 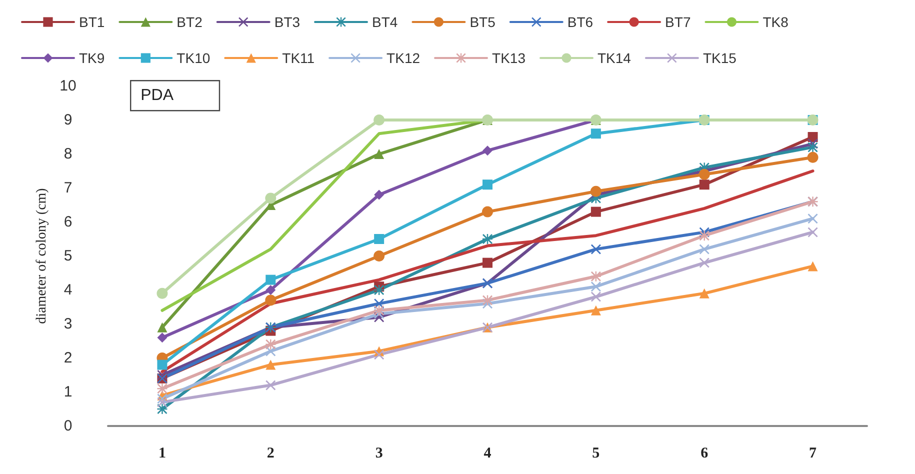 I want to click on legend-label: BT5, so click(x=483, y=22).